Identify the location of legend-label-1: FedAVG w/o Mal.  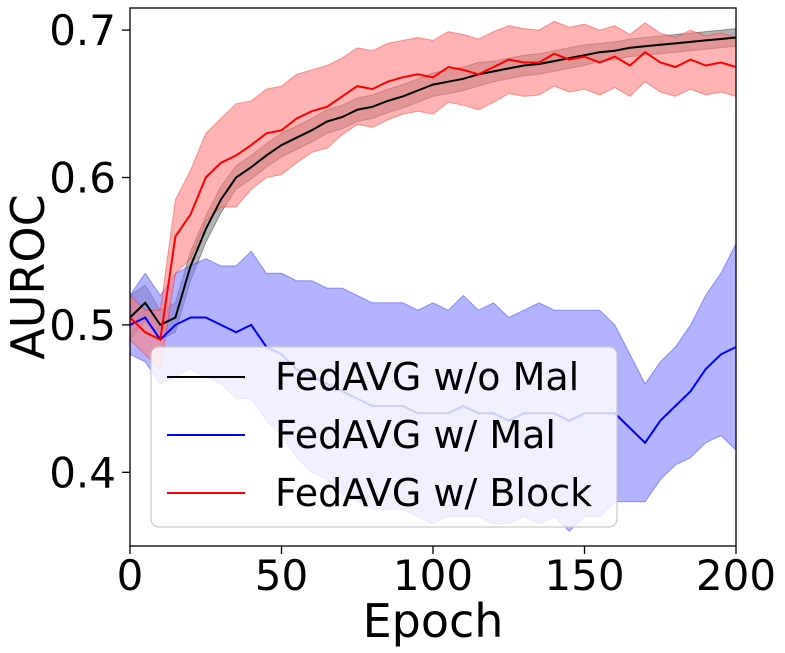
(427, 377).